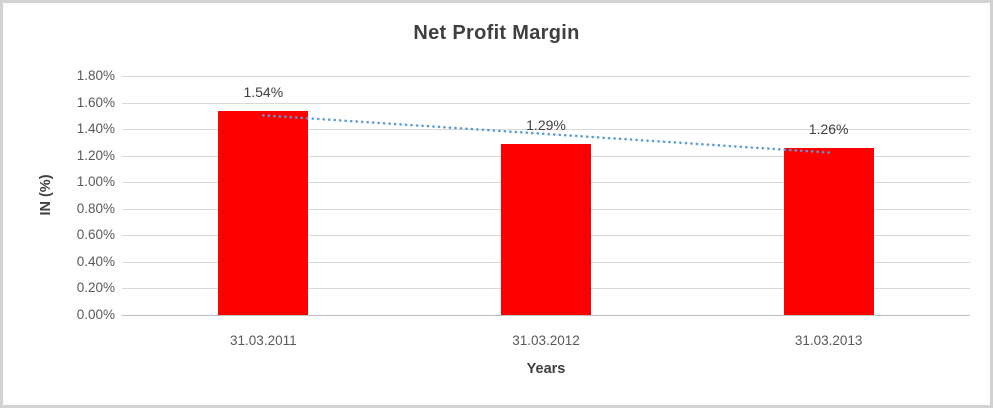  I want to click on data-label: 1.29%, so click(546, 124).